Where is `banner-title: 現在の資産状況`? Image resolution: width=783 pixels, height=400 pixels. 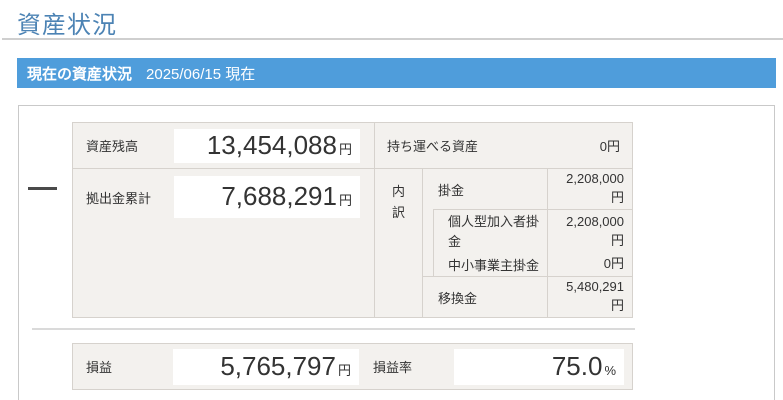
banner-title: 現在の資産状況 is located at coordinates (80, 74).